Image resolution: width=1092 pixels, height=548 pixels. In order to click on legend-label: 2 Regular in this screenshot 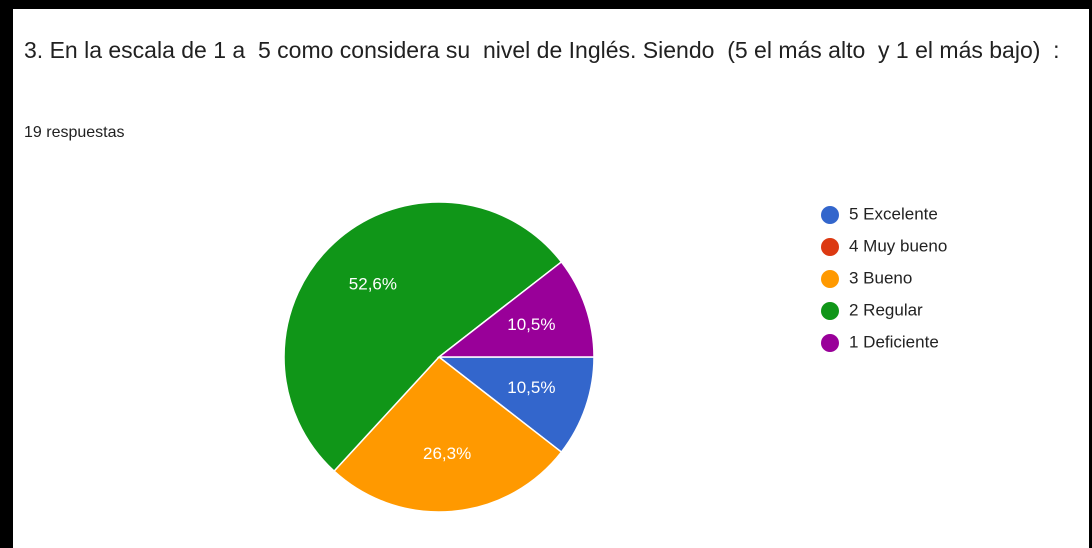, I will do `click(886, 309)`.